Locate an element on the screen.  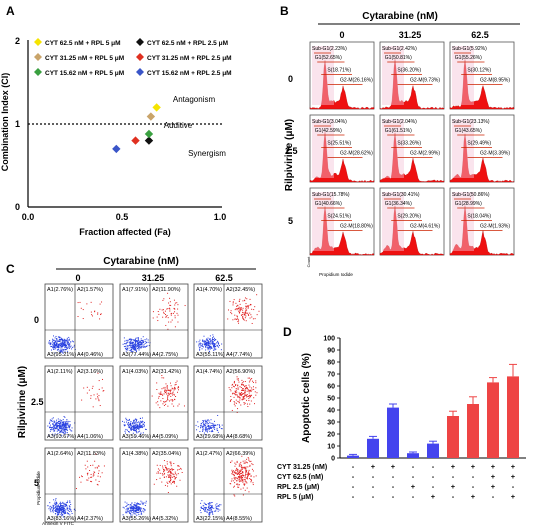
b-phase-label: Sub-G1(50.86%) is located at coordinates (471, 195).